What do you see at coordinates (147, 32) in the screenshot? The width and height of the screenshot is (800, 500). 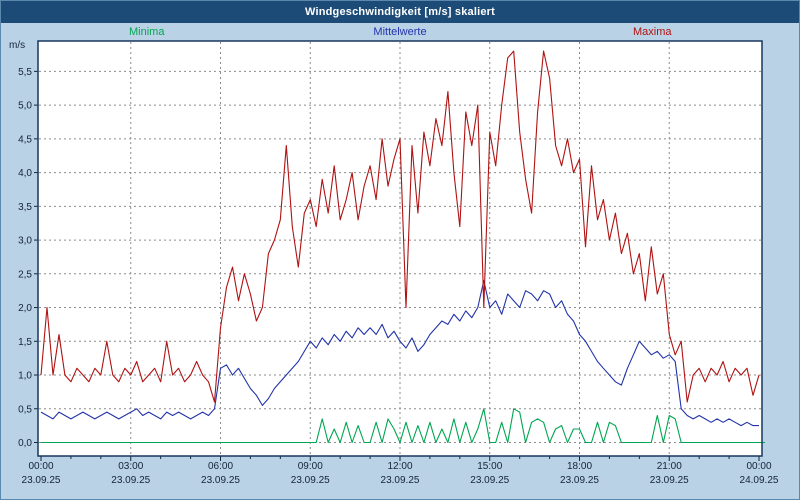 I see `legend-minima-label: Minima` at bounding box center [147, 32].